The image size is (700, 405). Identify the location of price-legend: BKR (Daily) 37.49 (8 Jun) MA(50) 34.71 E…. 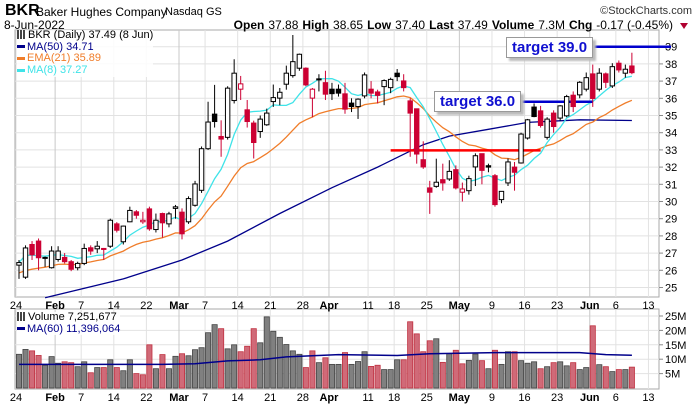
(85, 53).